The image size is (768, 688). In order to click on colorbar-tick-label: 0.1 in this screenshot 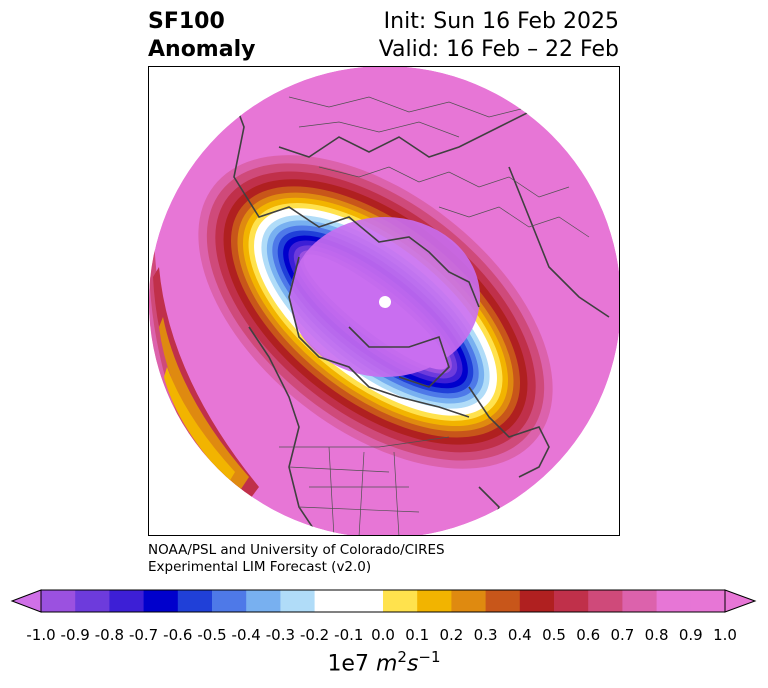, I will do `click(417, 635)`.